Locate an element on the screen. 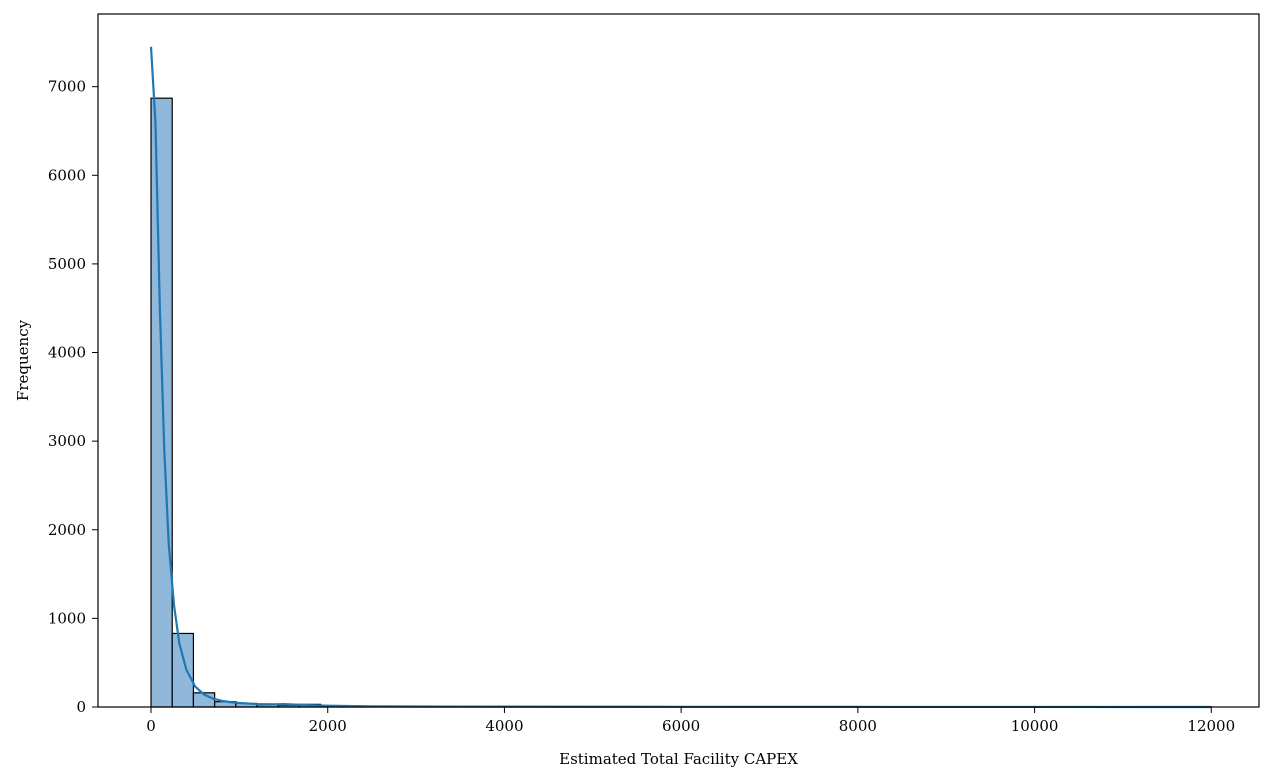 The image size is (1275, 782). y-tick-label: 0 is located at coordinates (81, 707).